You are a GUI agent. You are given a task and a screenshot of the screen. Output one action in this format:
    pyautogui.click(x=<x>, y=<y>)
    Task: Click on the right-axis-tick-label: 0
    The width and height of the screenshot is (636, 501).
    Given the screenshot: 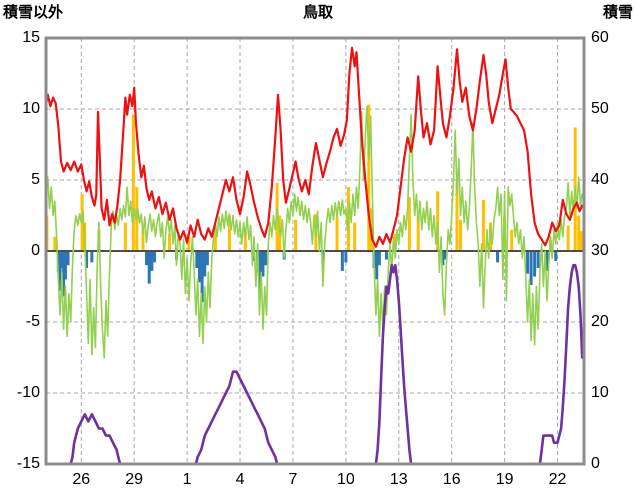 What is the action you would take?
    pyautogui.click(x=595, y=463)
    